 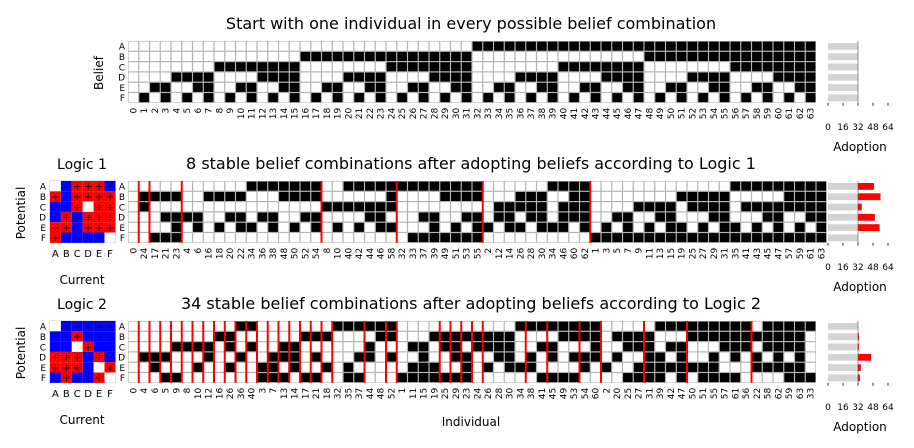 What do you see at coordinates (306, 393) in the screenshot?
I see `x-tick-label: 17` at bounding box center [306, 393].